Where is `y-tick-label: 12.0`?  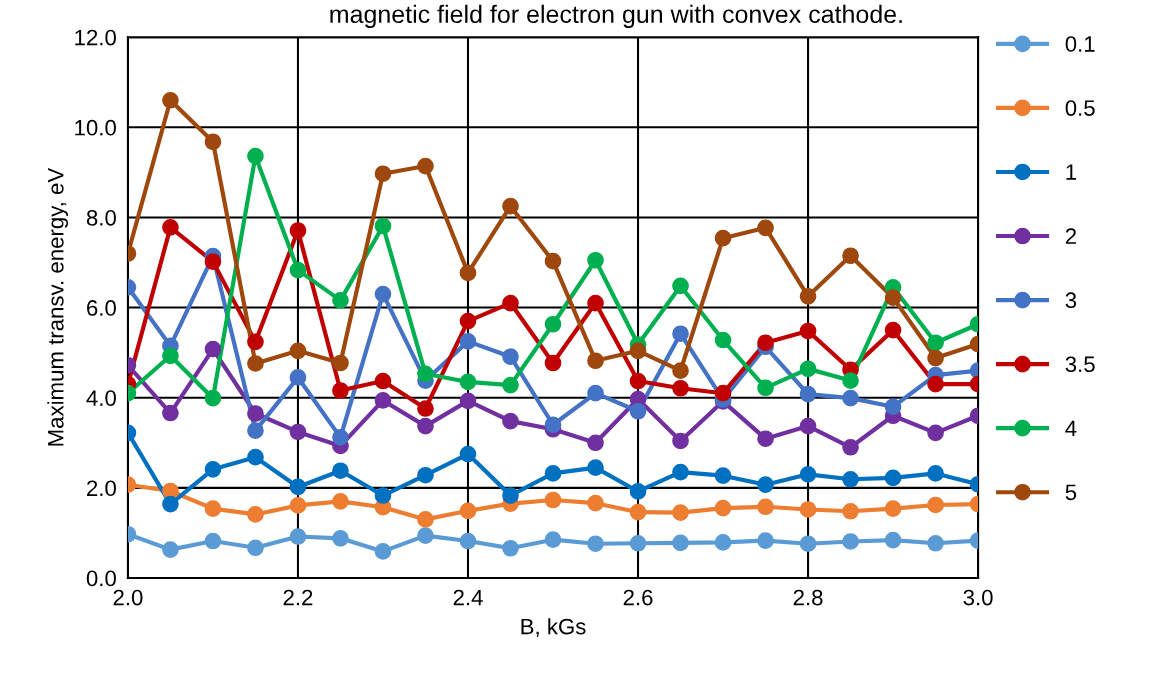
y-tick-label: 12.0 is located at coordinates (95, 37).